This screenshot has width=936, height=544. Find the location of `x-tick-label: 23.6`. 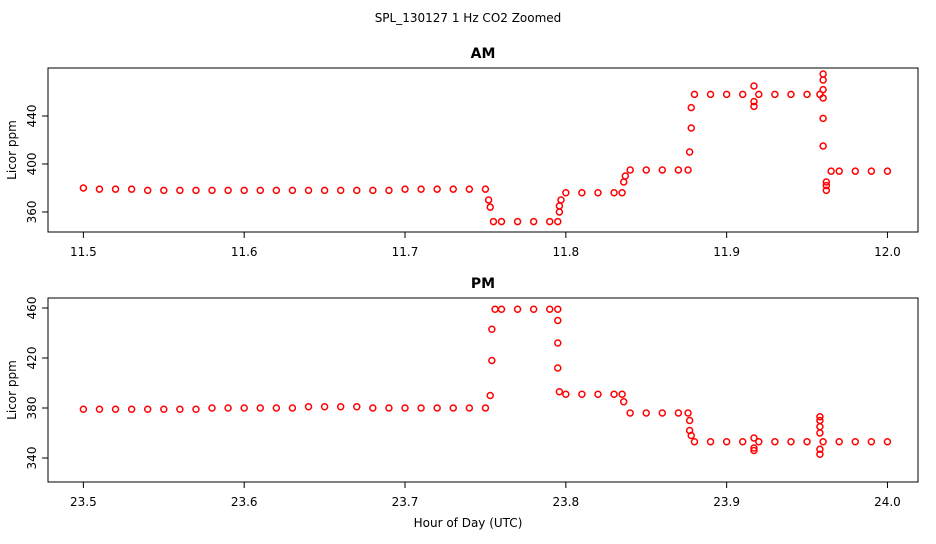

x-tick-label: 23.6 is located at coordinates (244, 502).